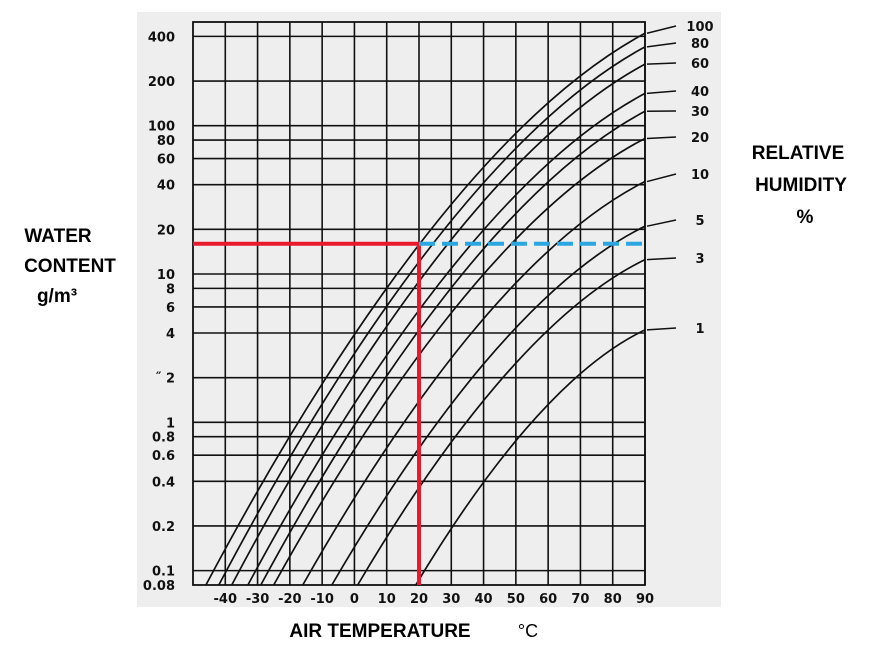 Image resolution: width=873 pixels, height=650 pixels. Describe the element at coordinates (379, 631) in the screenshot. I see `x-axis-title: AIR TEMPERATURE` at that location.